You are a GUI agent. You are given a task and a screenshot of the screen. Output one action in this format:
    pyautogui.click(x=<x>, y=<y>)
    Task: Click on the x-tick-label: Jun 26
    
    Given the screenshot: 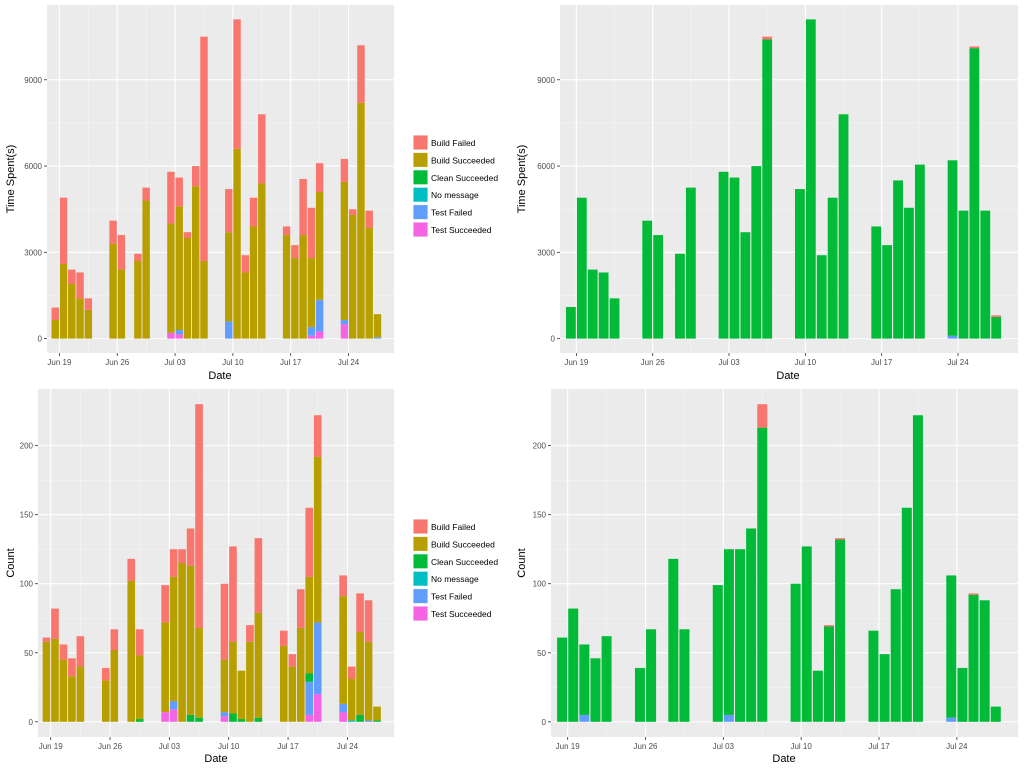 What is the action you would take?
    pyautogui.click(x=117, y=362)
    